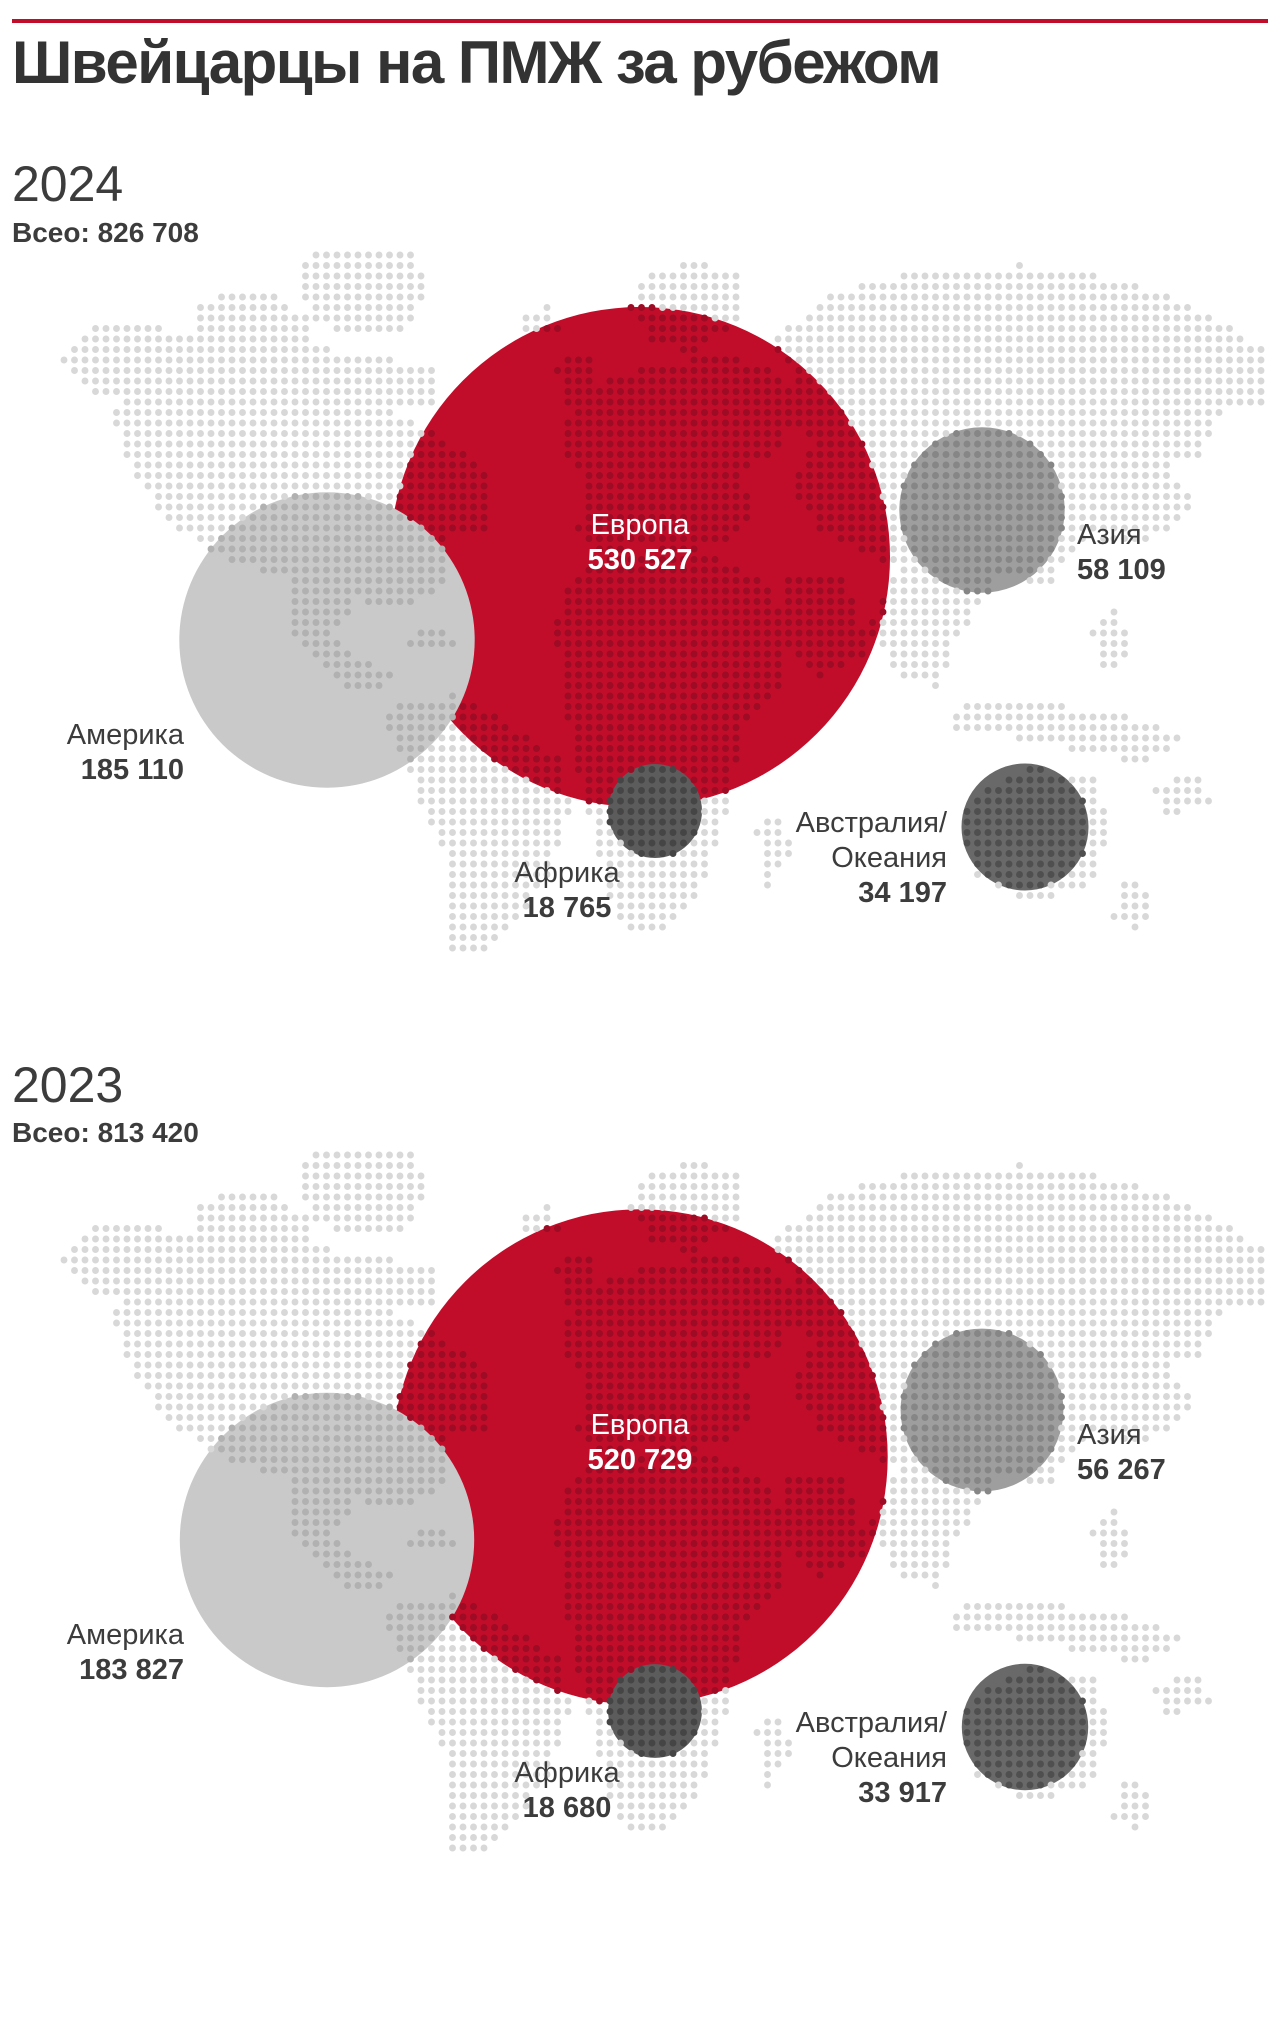 The height and width of the screenshot is (2017, 1280). I want to click on label-asia: Азия 56 267, so click(1121, 1453).